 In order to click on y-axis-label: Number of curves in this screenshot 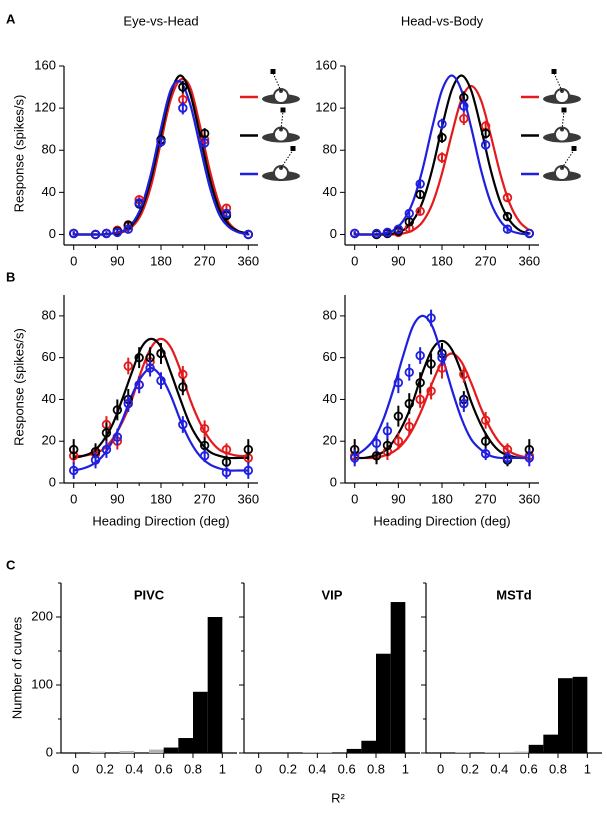, I will do `click(16, 667)`.